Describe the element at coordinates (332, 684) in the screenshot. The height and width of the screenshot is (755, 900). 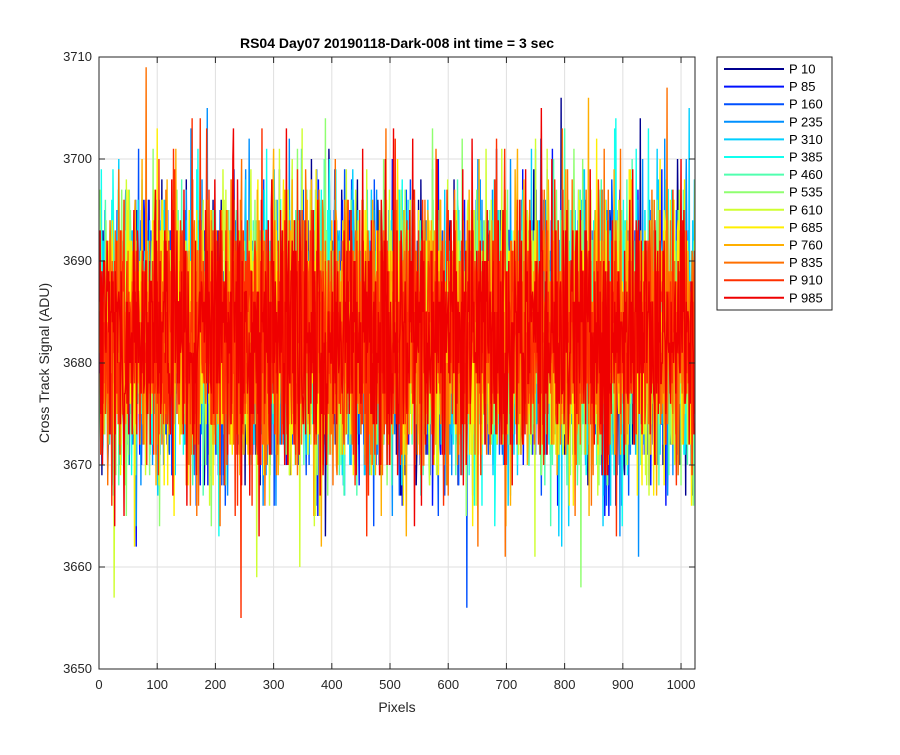
I see `x-tick-label: 400` at that location.